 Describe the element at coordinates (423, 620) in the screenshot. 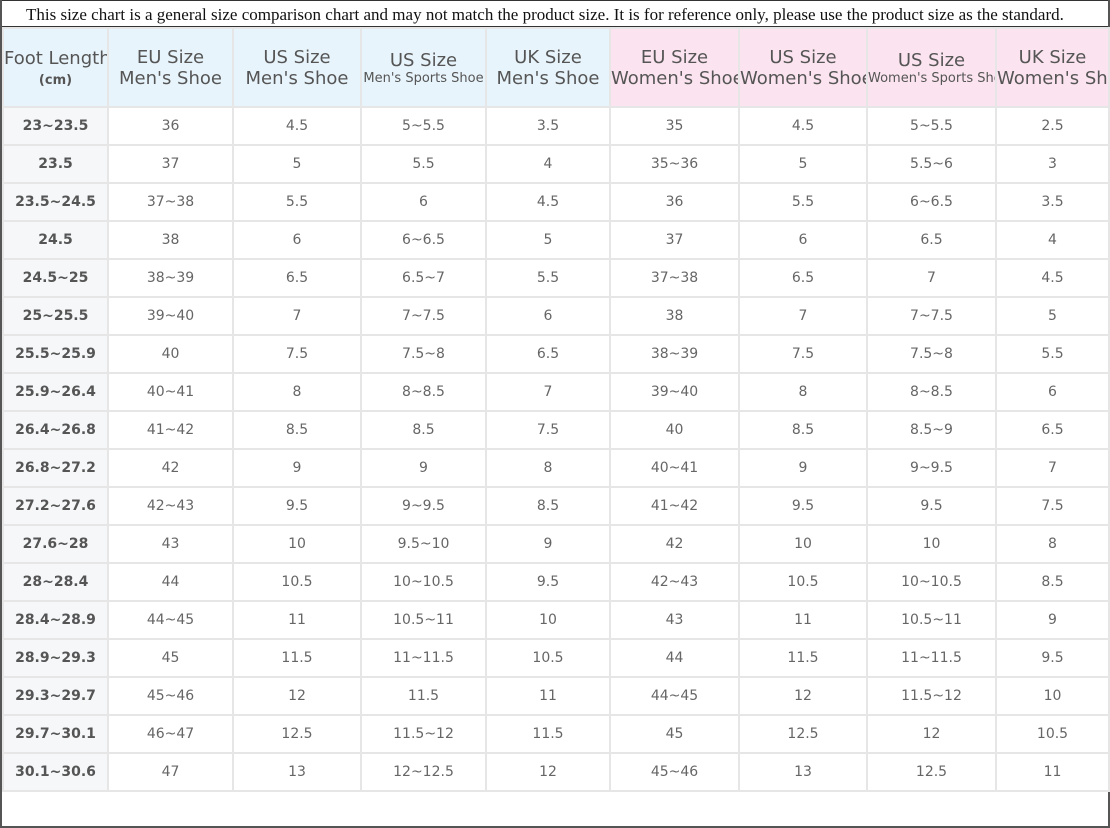

I see `table-cell: 10.5~11` at that location.